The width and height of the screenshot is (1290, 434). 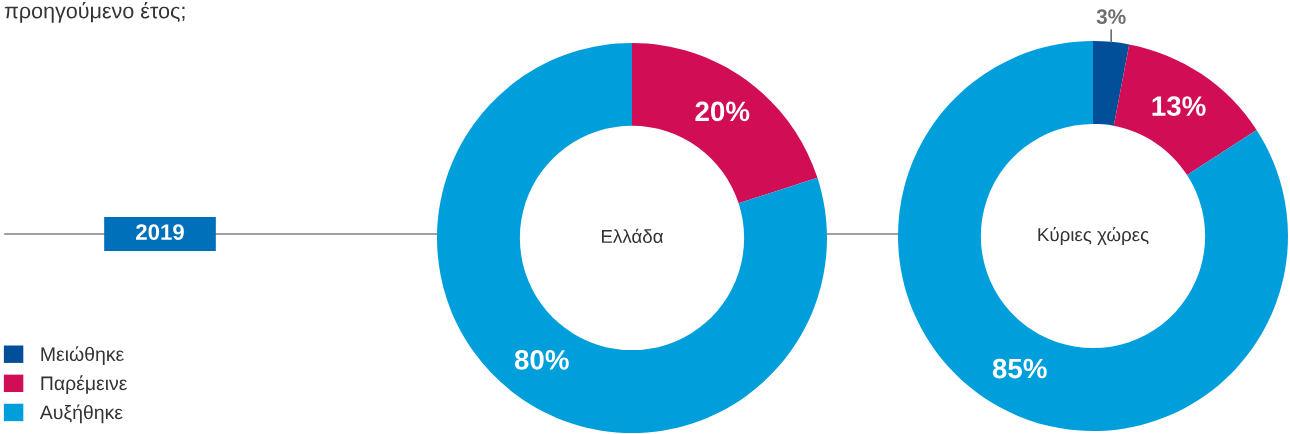 I want to click on text: προηγούμενο έτος;, so click(x=94, y=12).